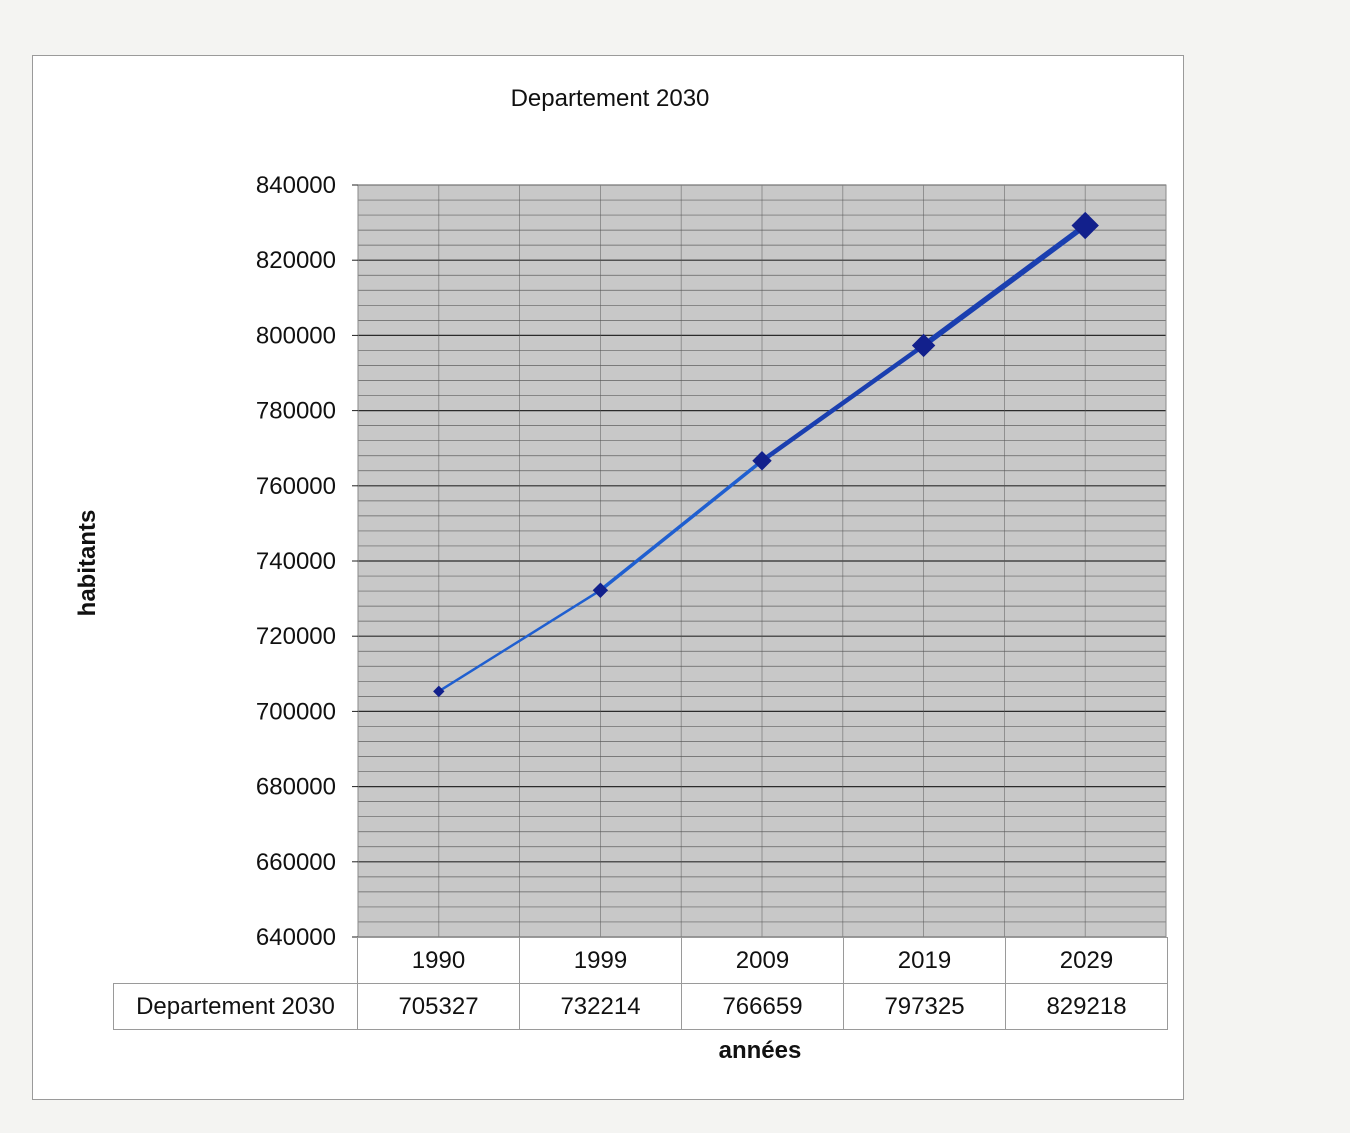 The image size is (1350, 1133). I want to click on category-label: 2029, so click(1086, 960).